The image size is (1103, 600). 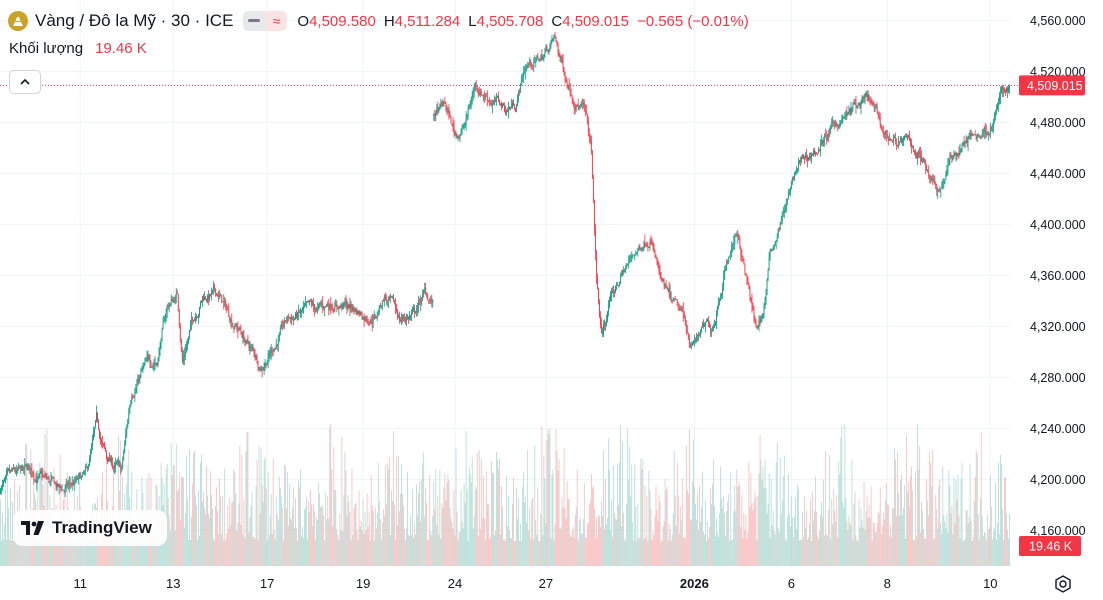 I want to click on tradingview-logo: TradingView, so click(x=90, y=528).